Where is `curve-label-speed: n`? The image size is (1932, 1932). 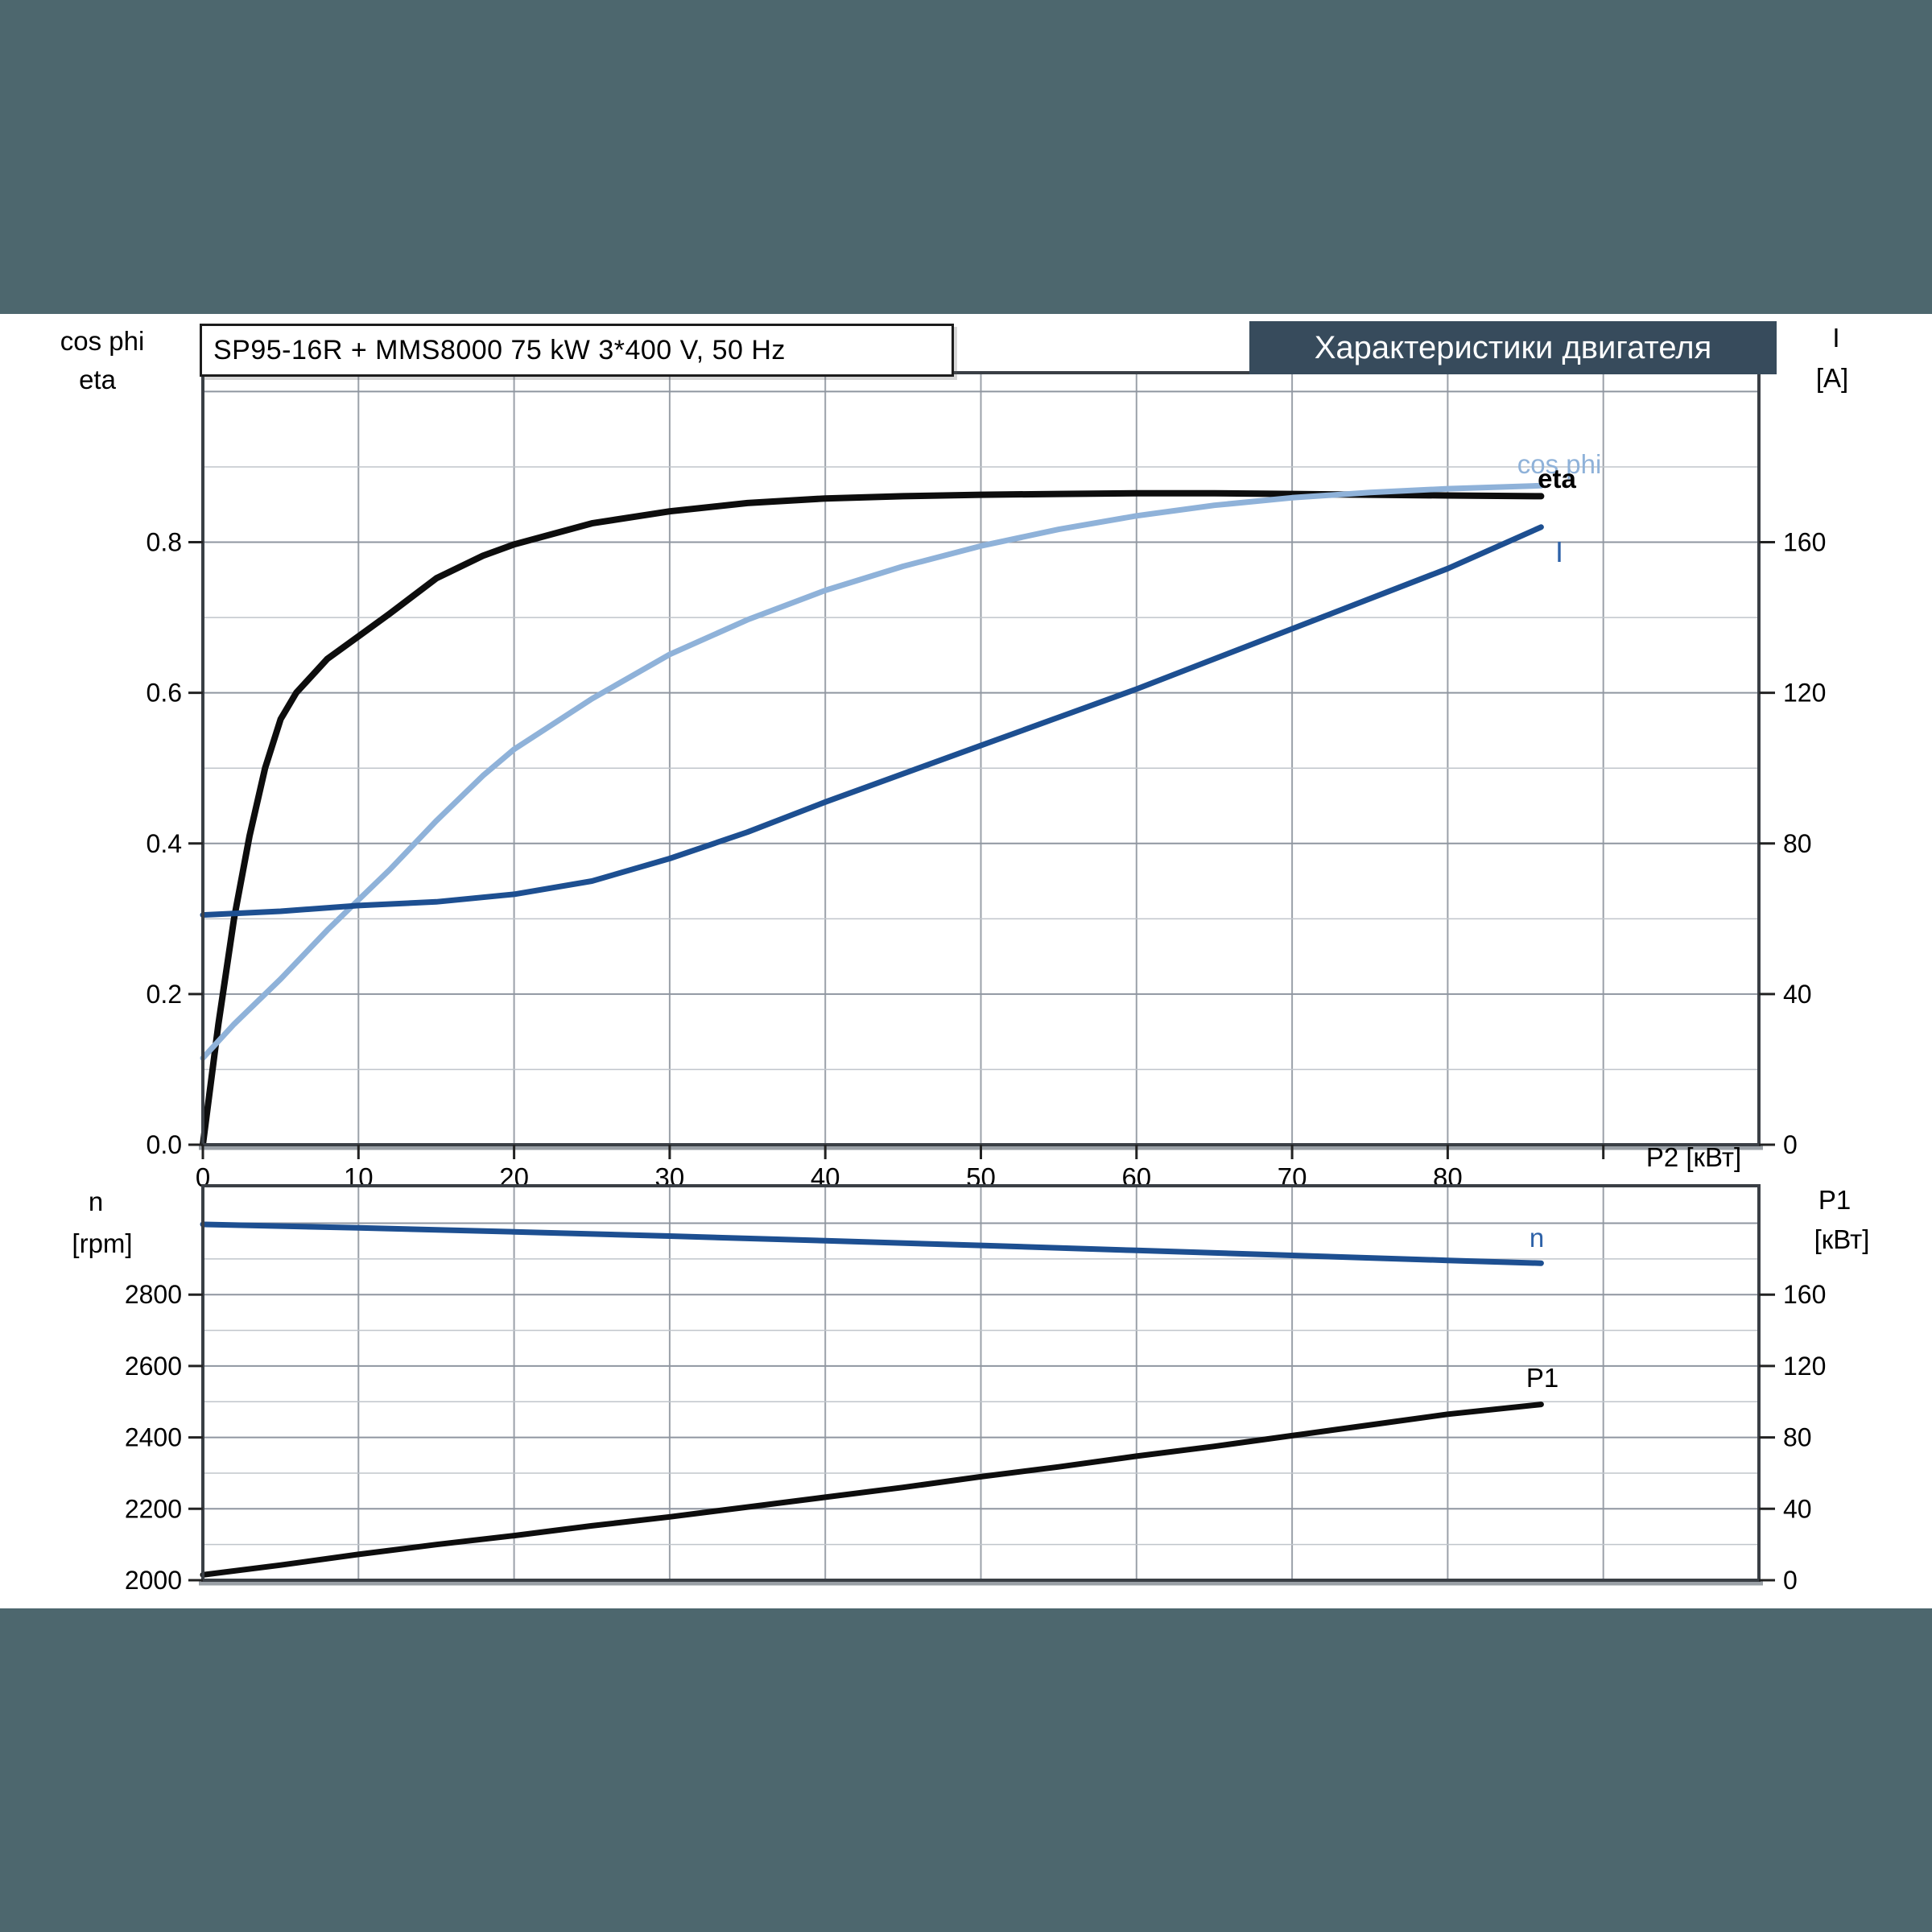
curve-label-speed: n is located at coordinates (1537, 1238).